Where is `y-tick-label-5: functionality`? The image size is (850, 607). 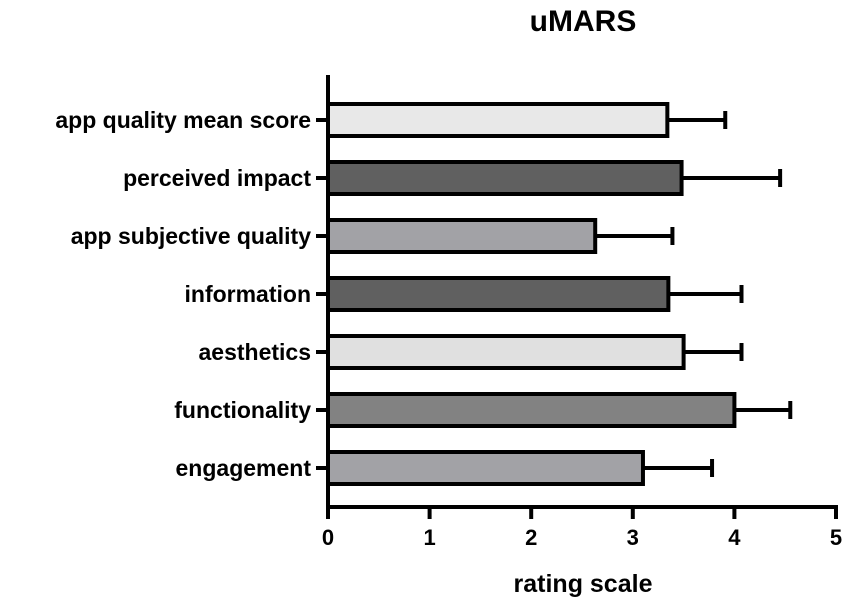 y-tick-label-5: functionality is located at coordinates (242, 410).